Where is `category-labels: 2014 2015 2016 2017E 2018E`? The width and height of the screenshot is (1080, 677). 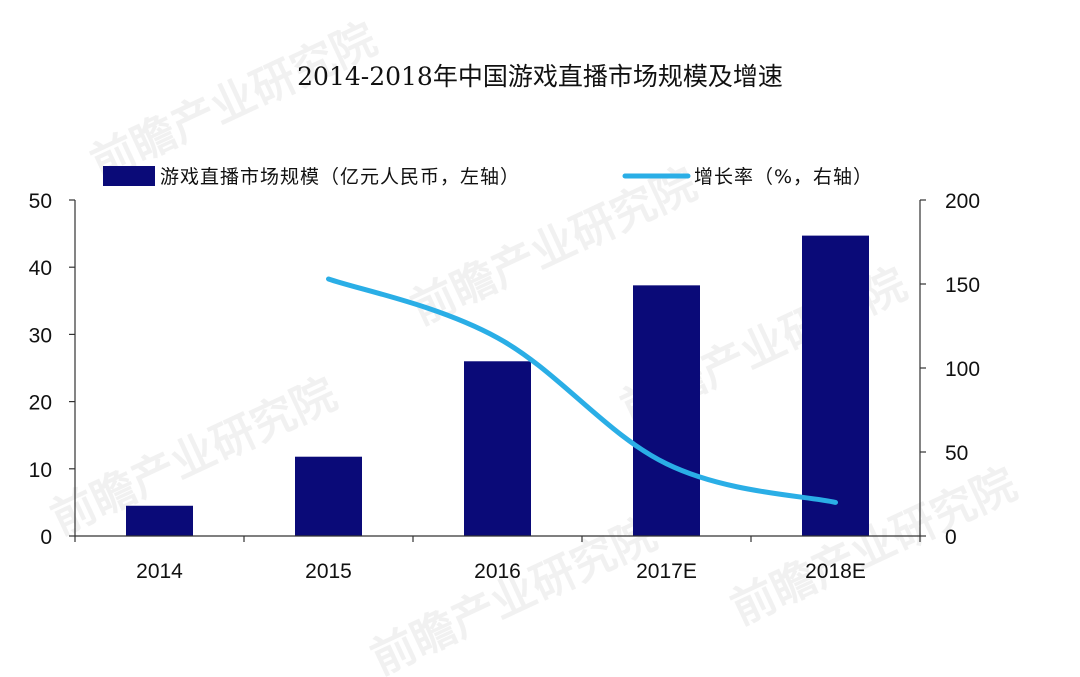
category-labels: 2014 2015 2016 2017E 2018E is located at coordinates (501, 571).